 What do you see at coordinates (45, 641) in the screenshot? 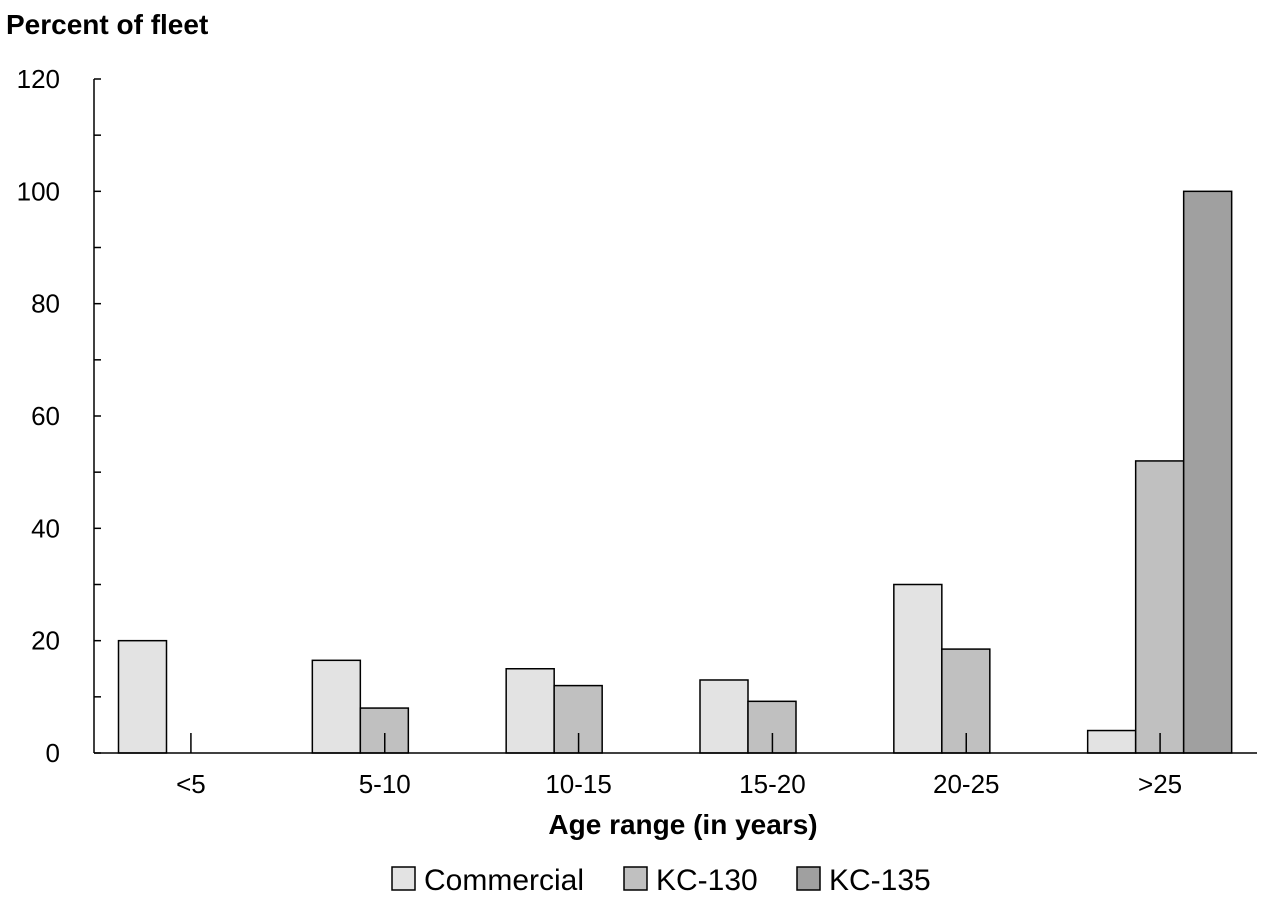
I see `y-tick-label: 20` at bounding box center [45, 641].